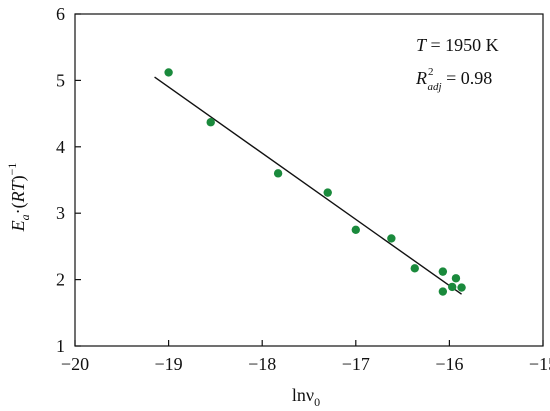  I want to click on y-axis-label-close: ), so click(18, 178).